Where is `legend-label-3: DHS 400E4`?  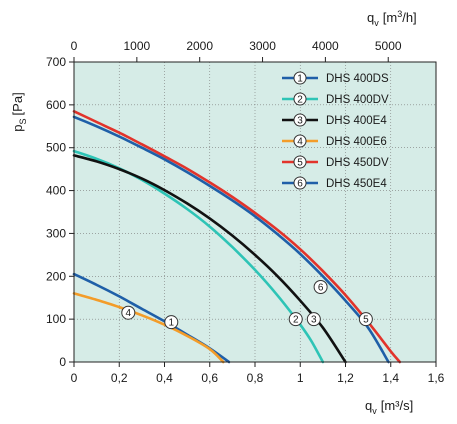 legend-label-3: DHS 400E4 is located at coordinates (356, 121).